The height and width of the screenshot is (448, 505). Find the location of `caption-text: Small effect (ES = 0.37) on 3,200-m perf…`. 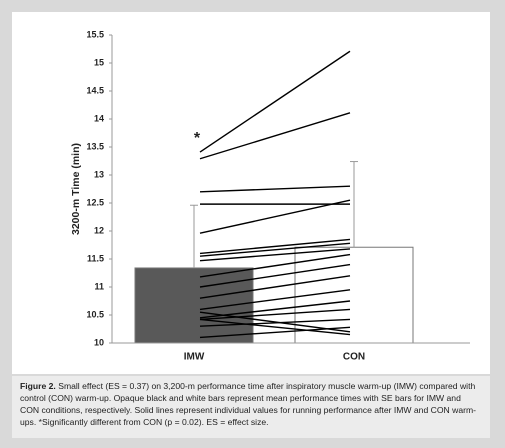

caption-text: Small effect (ES = 0.37) on 3,200-m perf… is located at coordinates (248, 404).